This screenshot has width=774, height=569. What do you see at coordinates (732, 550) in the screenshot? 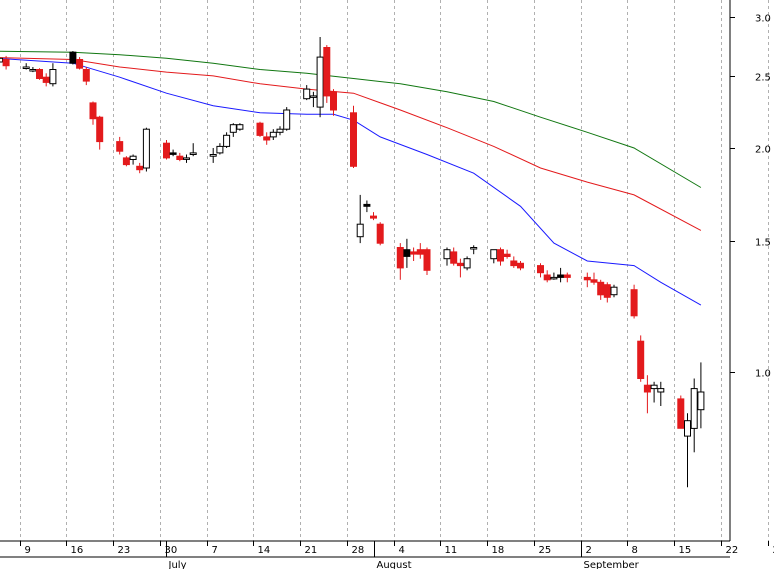
I see `x-tick-label: 22` at bounding box center [732, 550].